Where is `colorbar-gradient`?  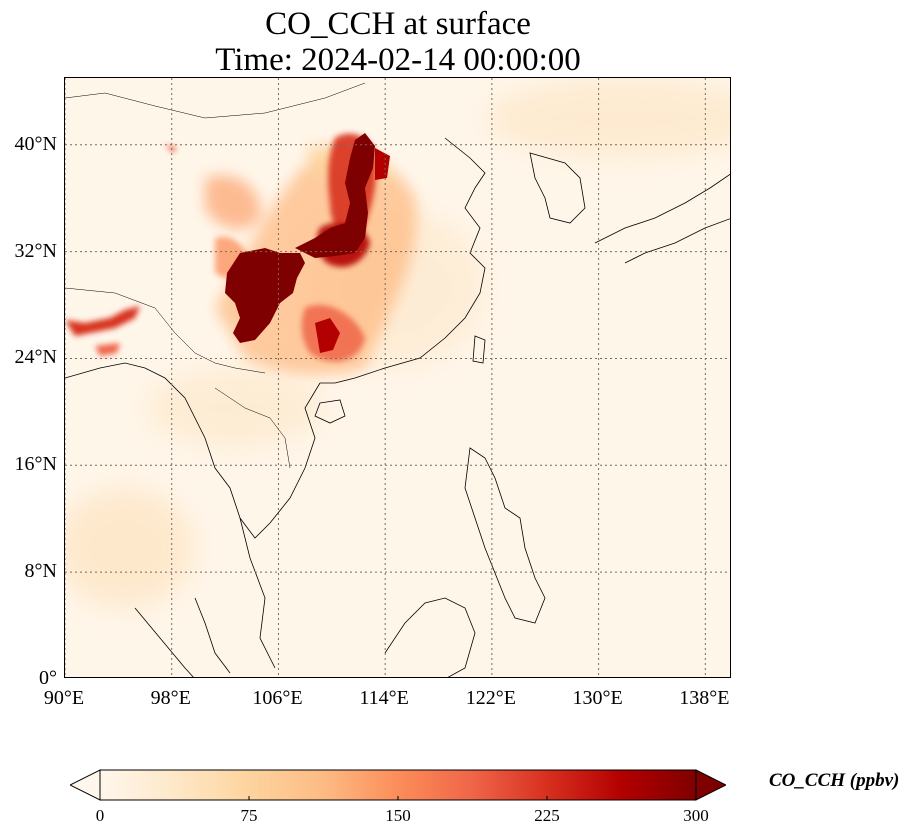
colorbar-gradient is located at coordinates (398, 785).